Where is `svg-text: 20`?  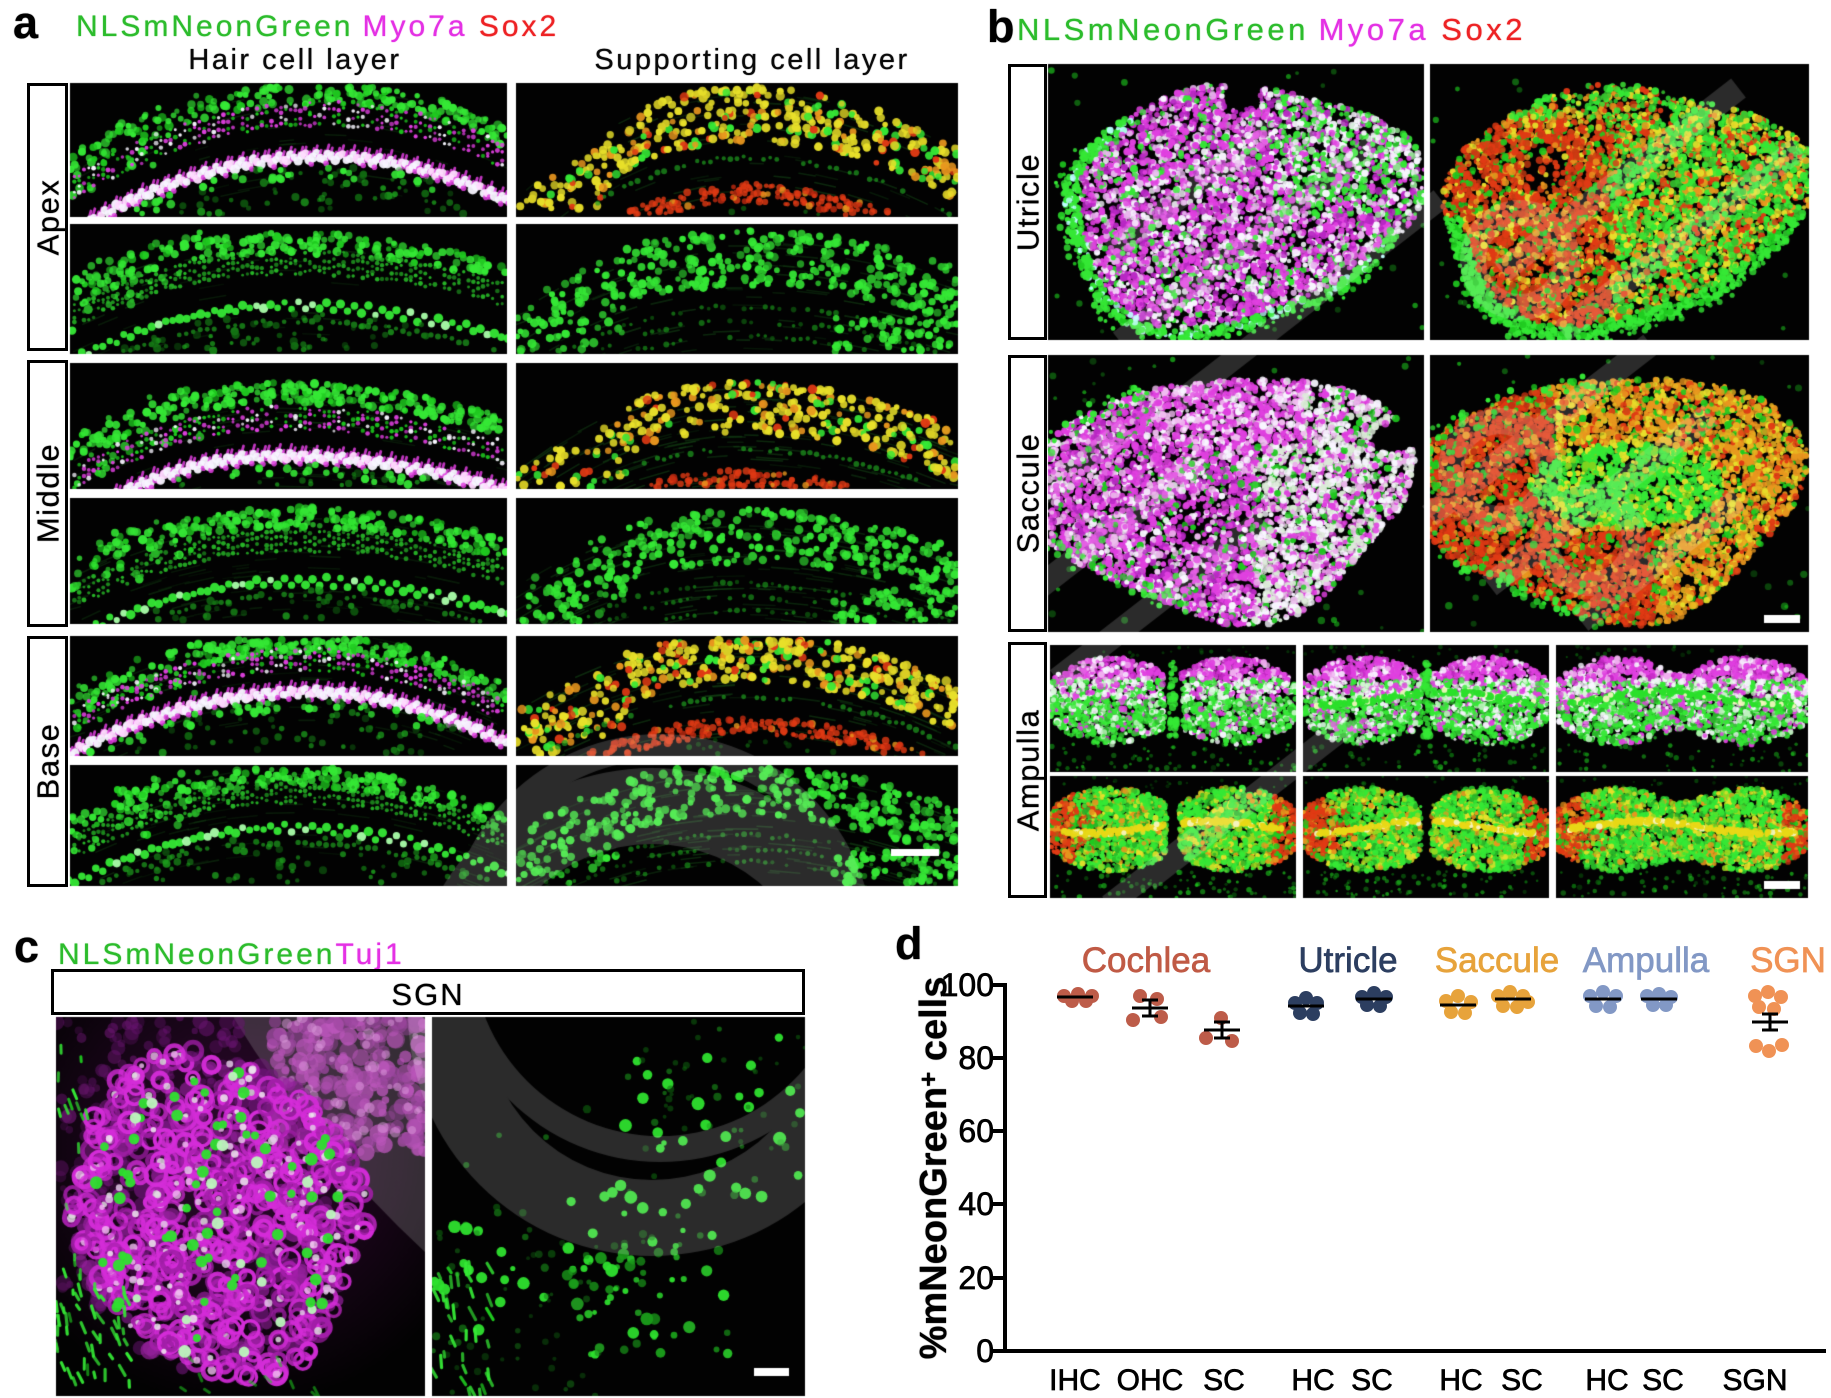 svg-text: 20 is located at coordinates (976, 1278).